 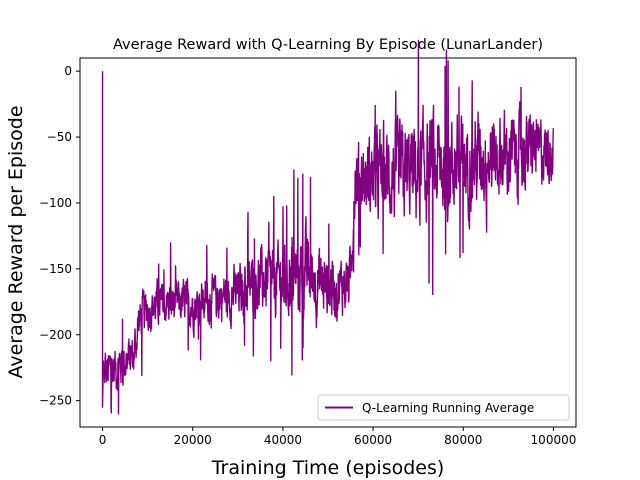 What do you see at coordinates (283, 440) in the screenshot?
I see `x-tick-label: 40000` at bounding box center [283, 440].